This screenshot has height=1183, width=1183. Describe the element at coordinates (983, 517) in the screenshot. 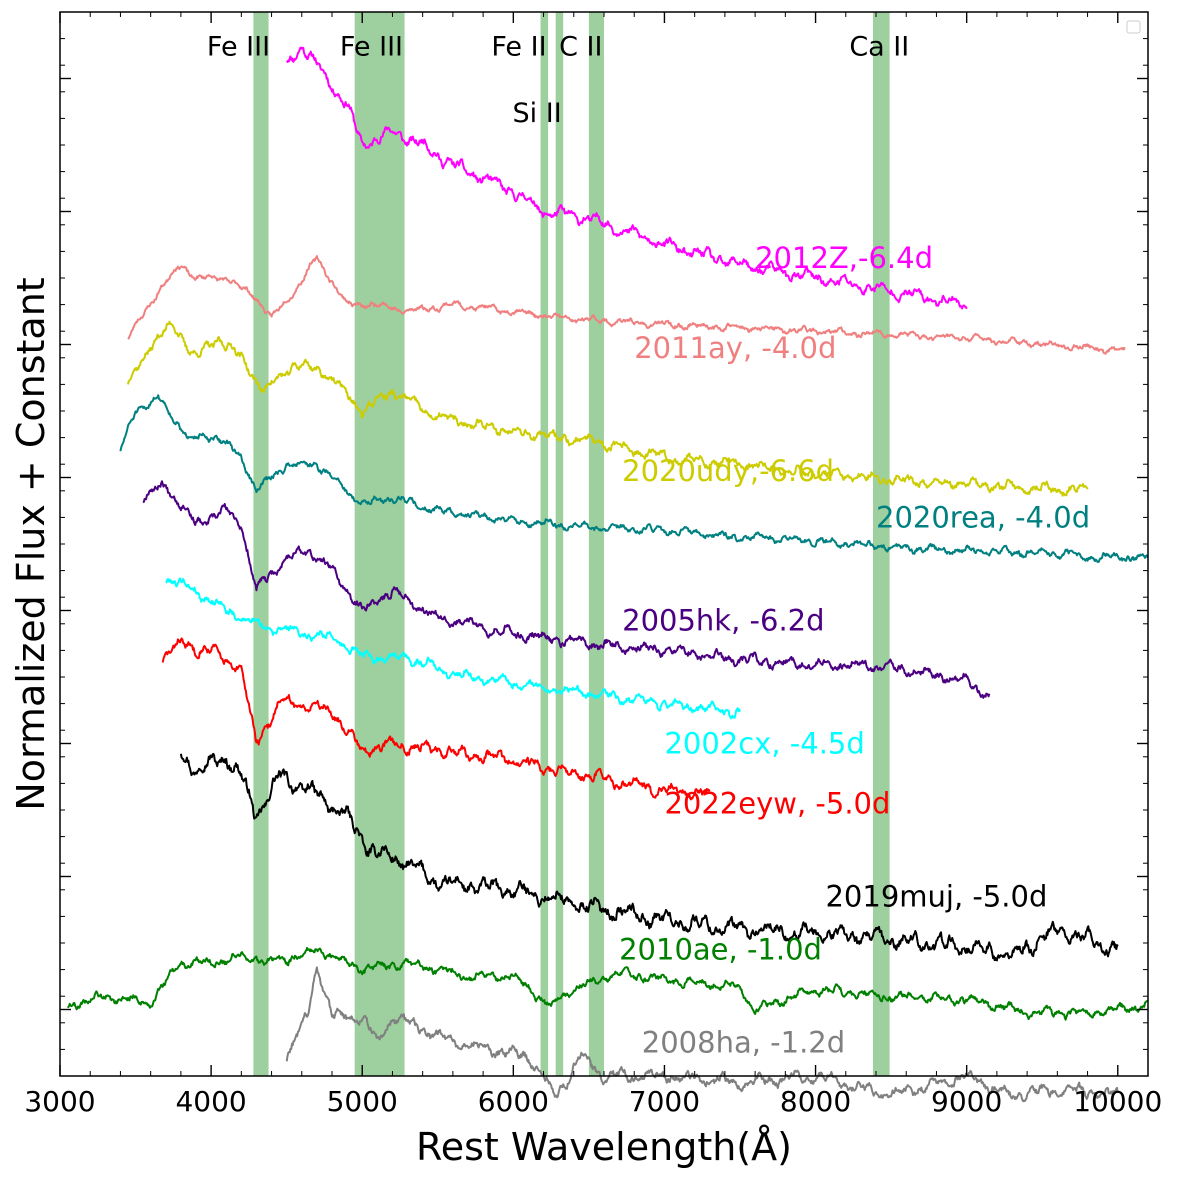

I see `series-label-2020rea-4-0d: 2020rea, -4.0d` at that location.